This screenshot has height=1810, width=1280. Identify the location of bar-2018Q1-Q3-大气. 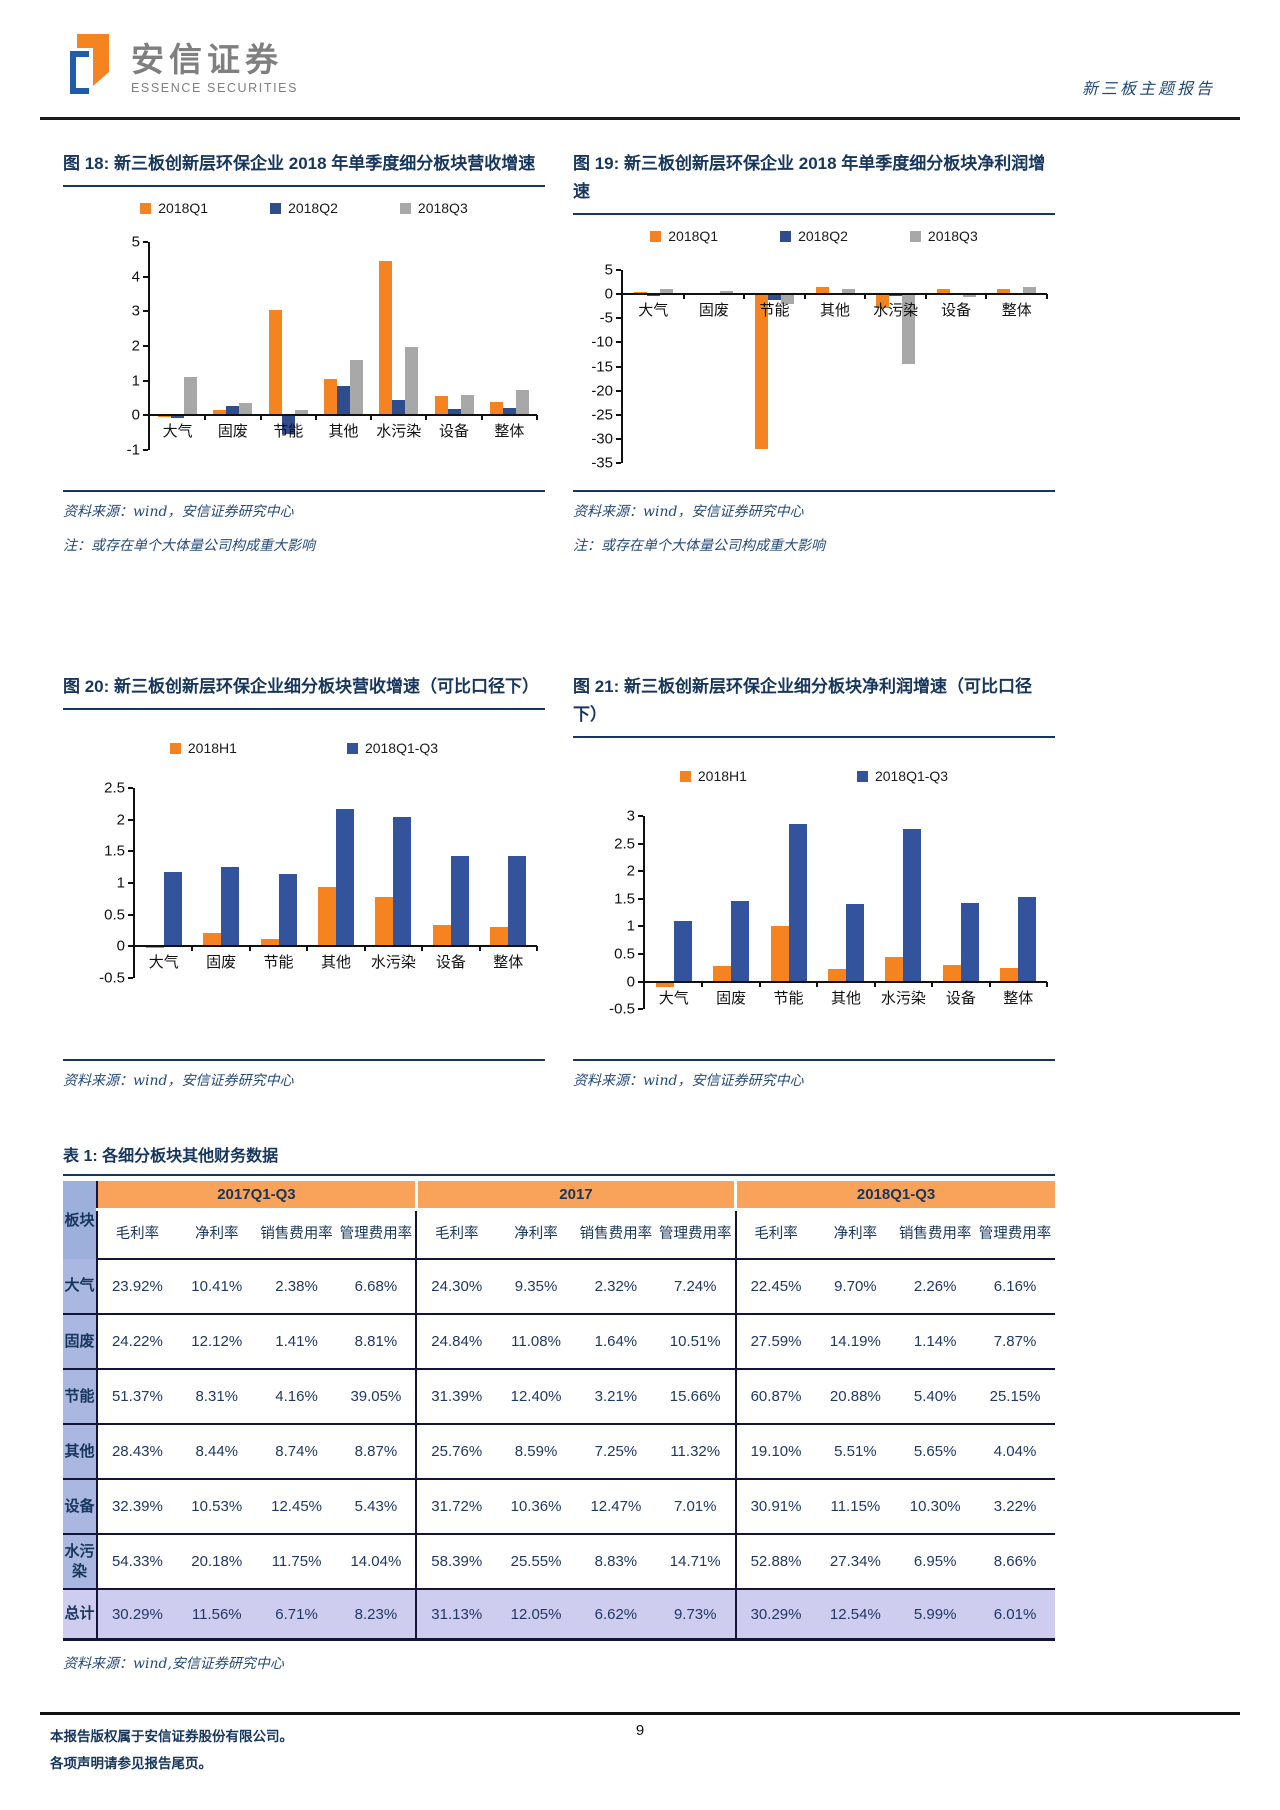
(682, 951).